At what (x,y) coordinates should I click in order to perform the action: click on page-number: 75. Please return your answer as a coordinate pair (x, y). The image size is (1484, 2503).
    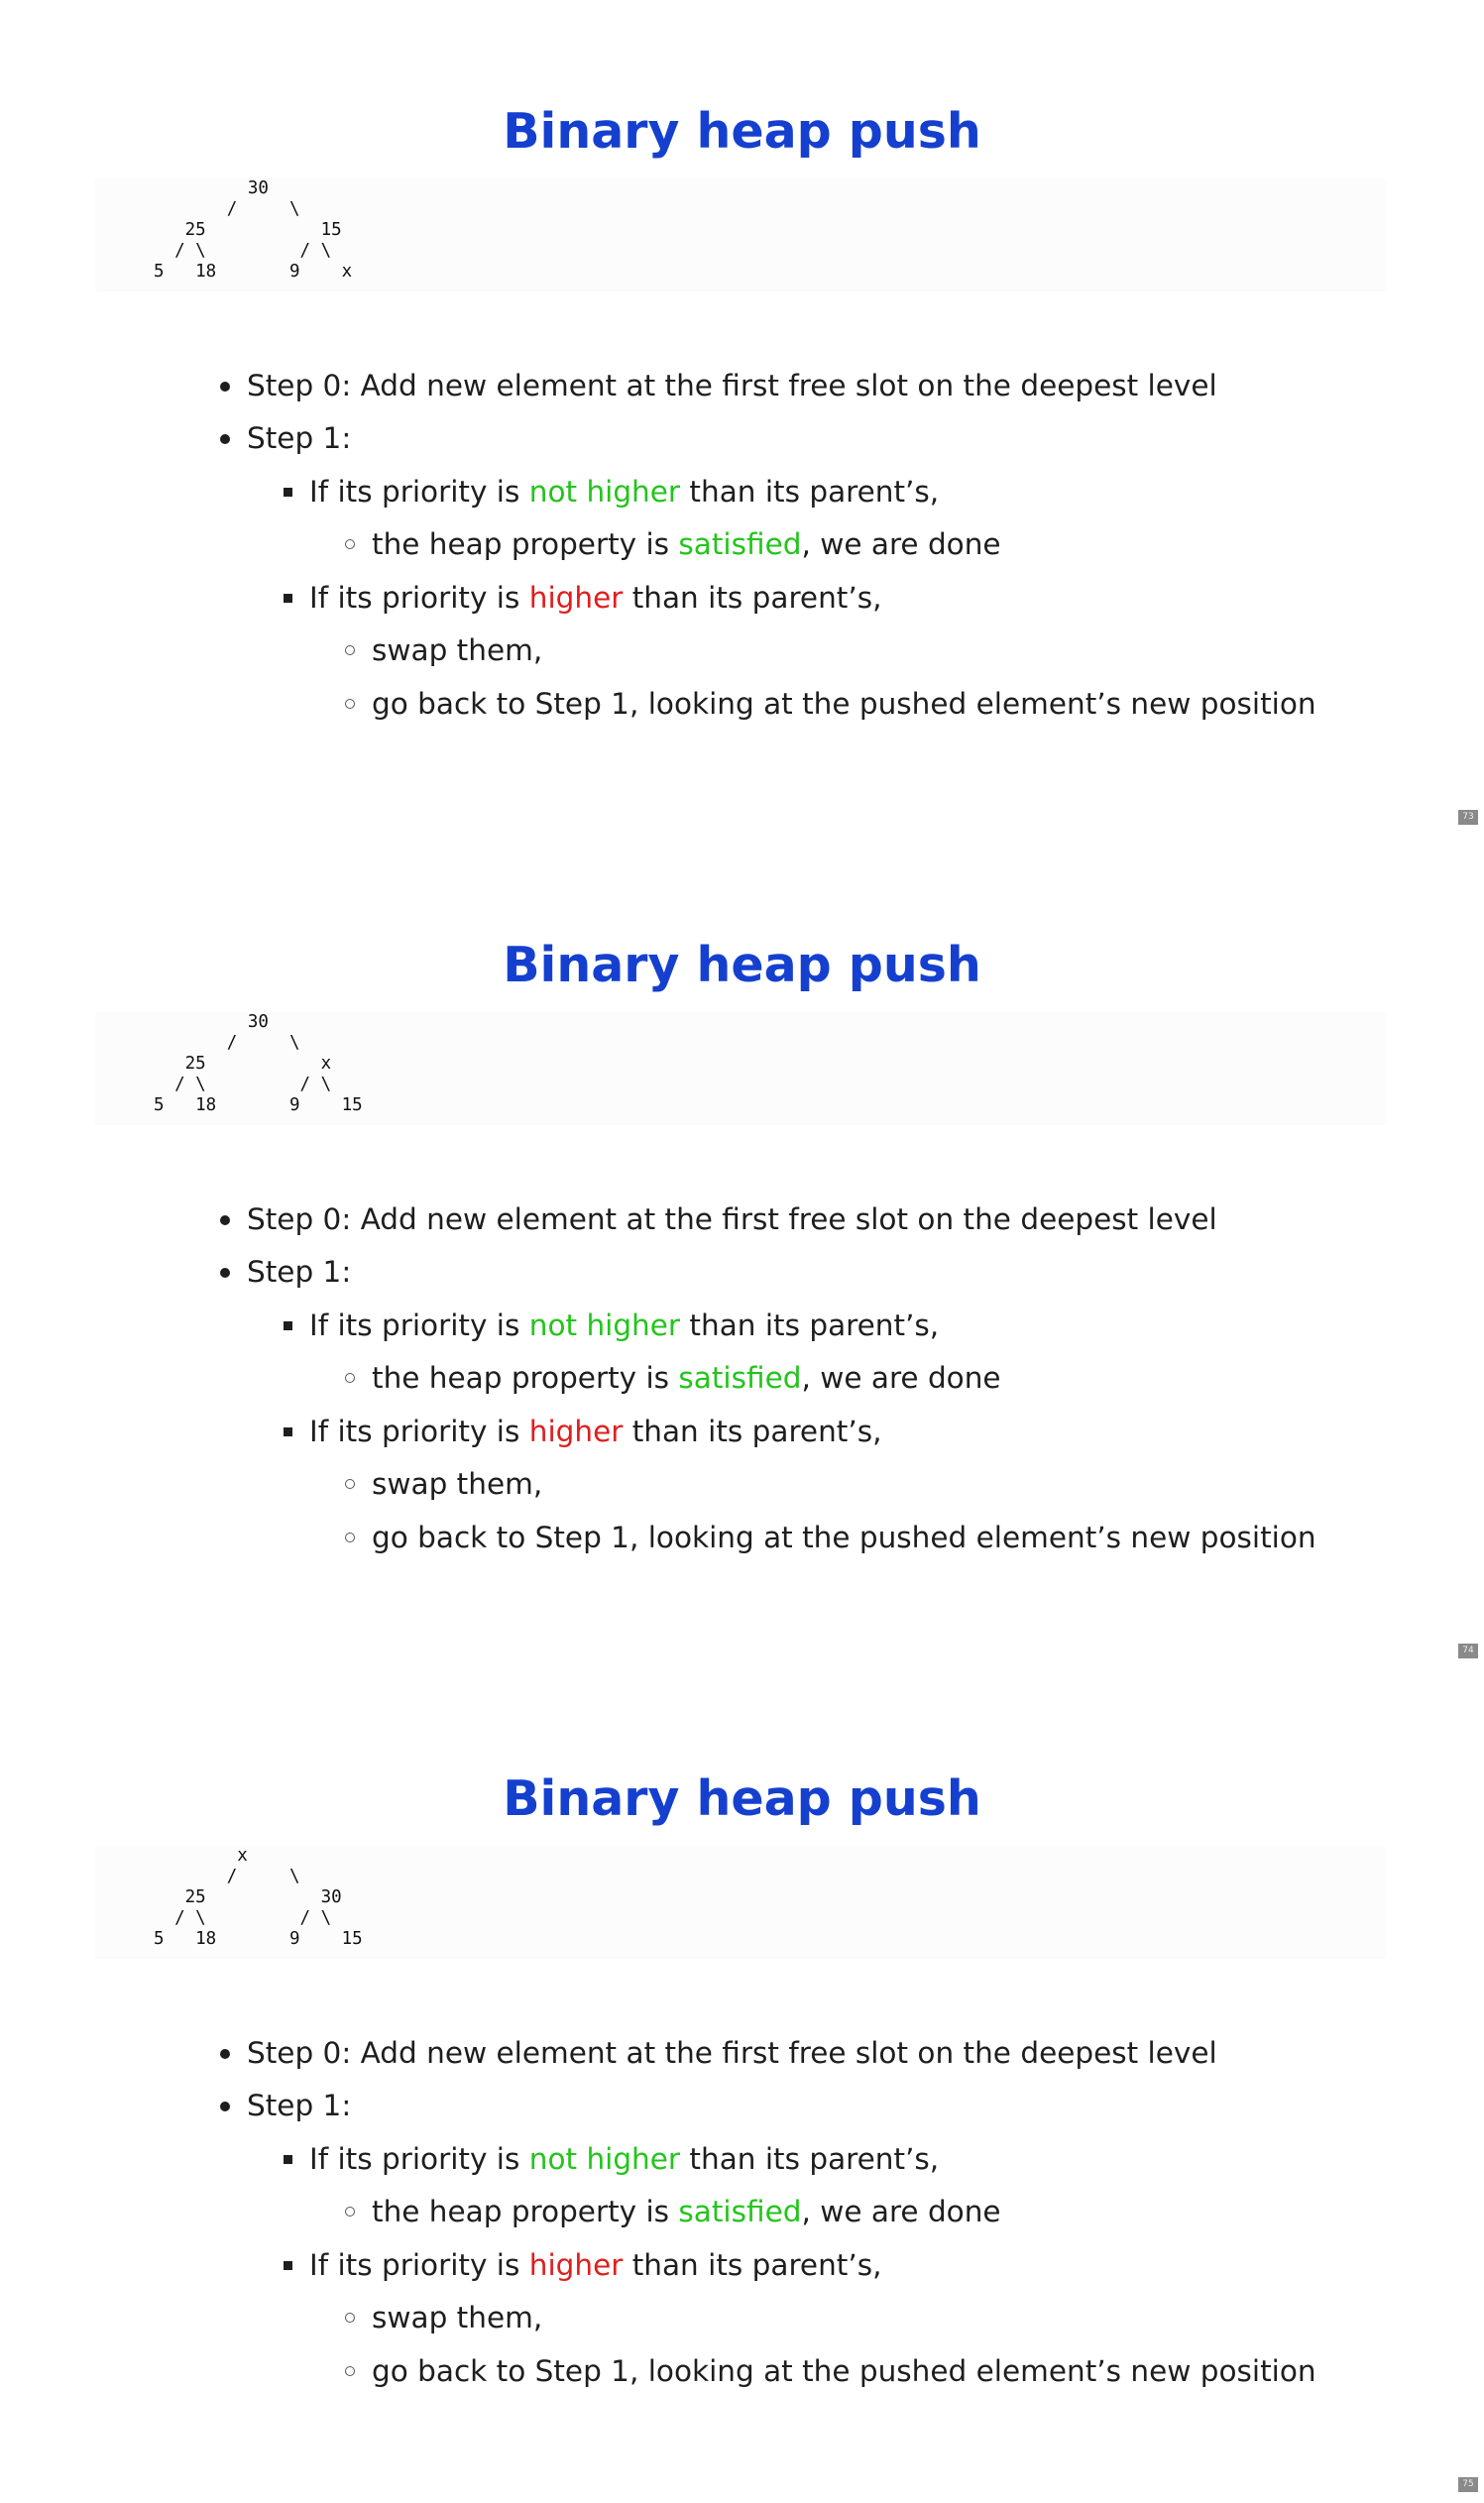
    Looking at the image, I should click on (1468, 2484).